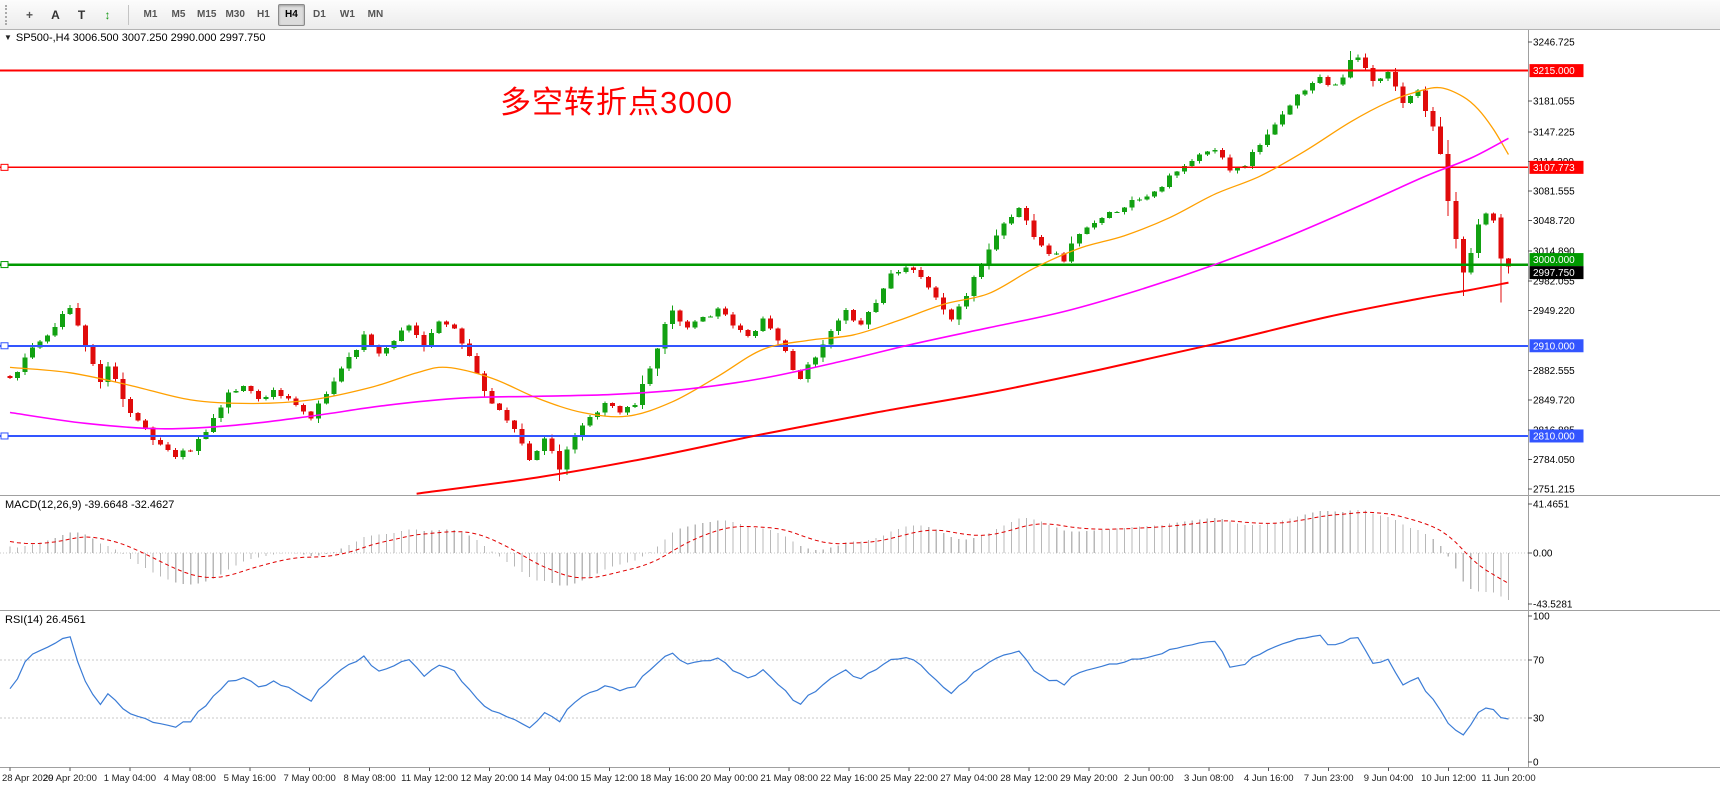 This screenshot has width=1720, height=793. I want to click on timeframe-d1-button: D1, so click(319, 14).